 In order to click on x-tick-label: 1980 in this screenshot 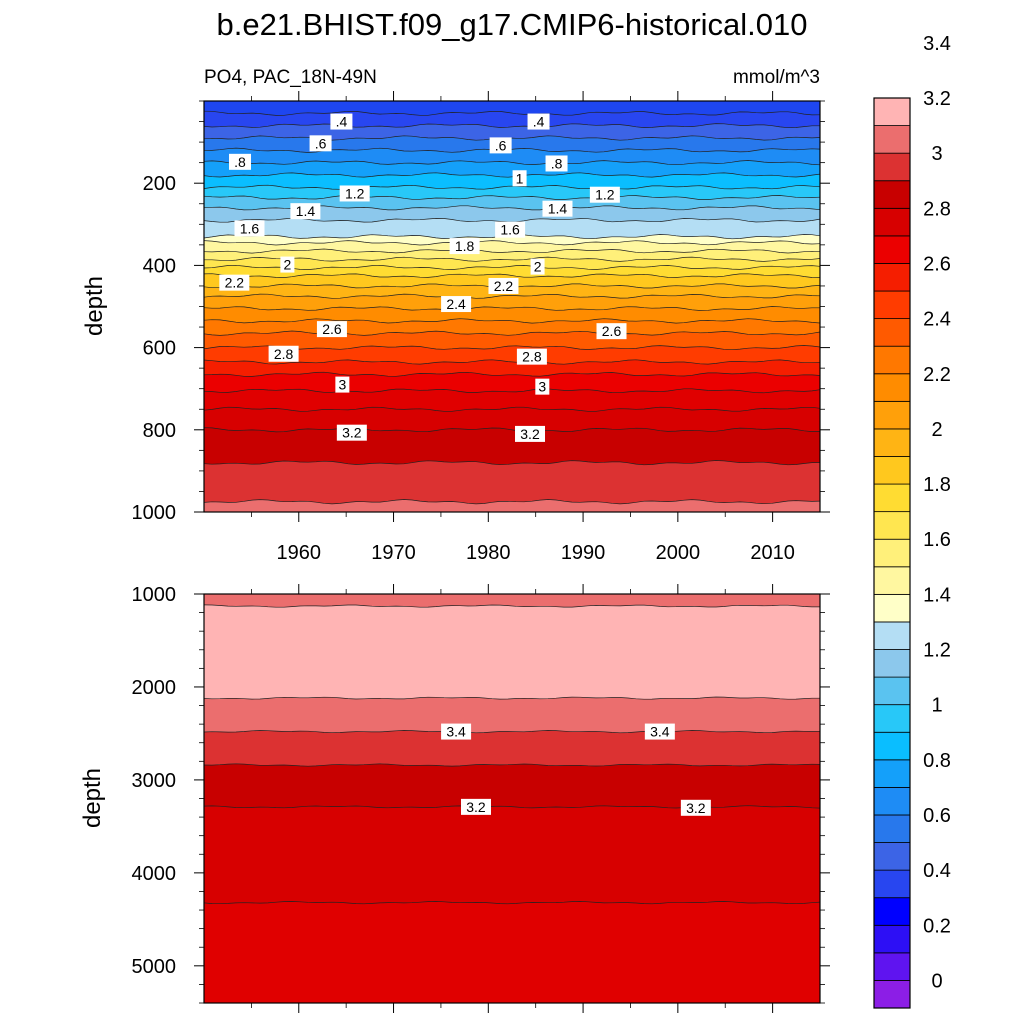, I will do `click(488, 553)`.